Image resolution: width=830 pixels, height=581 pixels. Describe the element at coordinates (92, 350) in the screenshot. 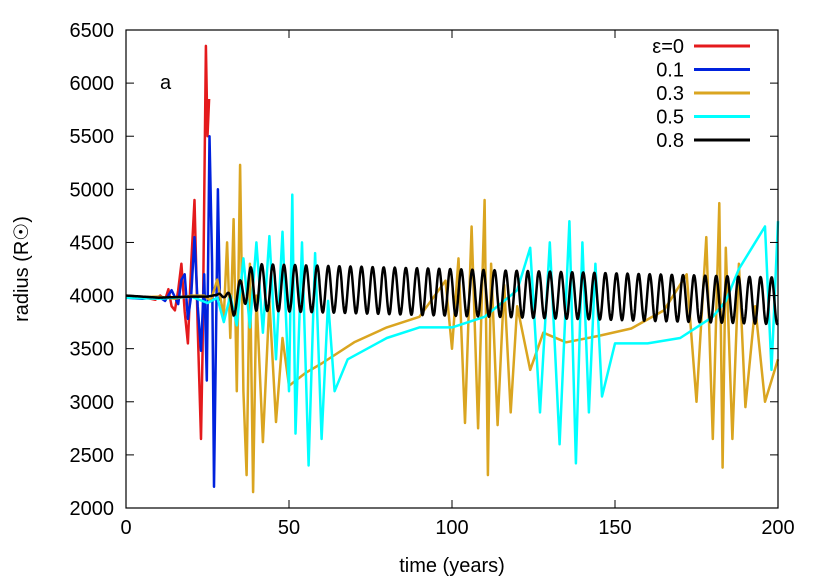

I see `y-tick-label: 3500` at that location.